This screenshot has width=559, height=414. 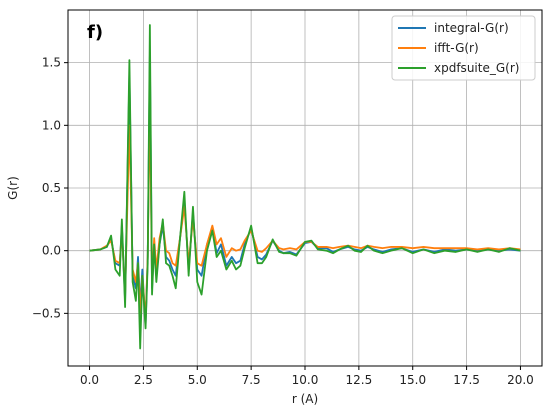 I want to click on y-axis-ticks: −0.5 0.0 0.5 1.0 1.5, so click(x=50, y=188).